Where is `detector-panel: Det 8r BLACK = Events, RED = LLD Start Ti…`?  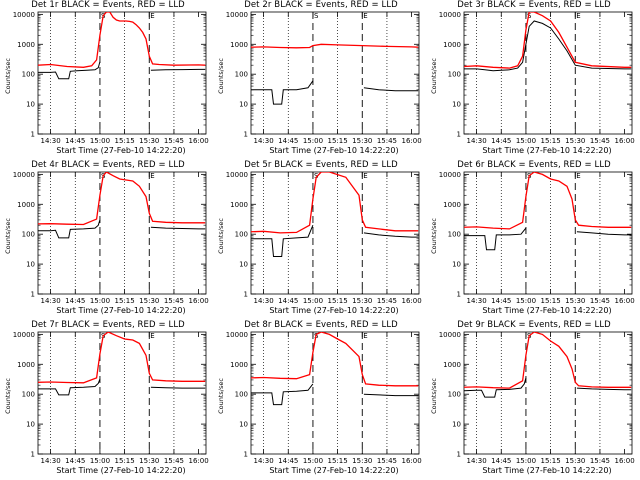 detector-panel: Det 8r BLACK = Events, RED = LLD Start Ti… is located at coordinates (319, 400).